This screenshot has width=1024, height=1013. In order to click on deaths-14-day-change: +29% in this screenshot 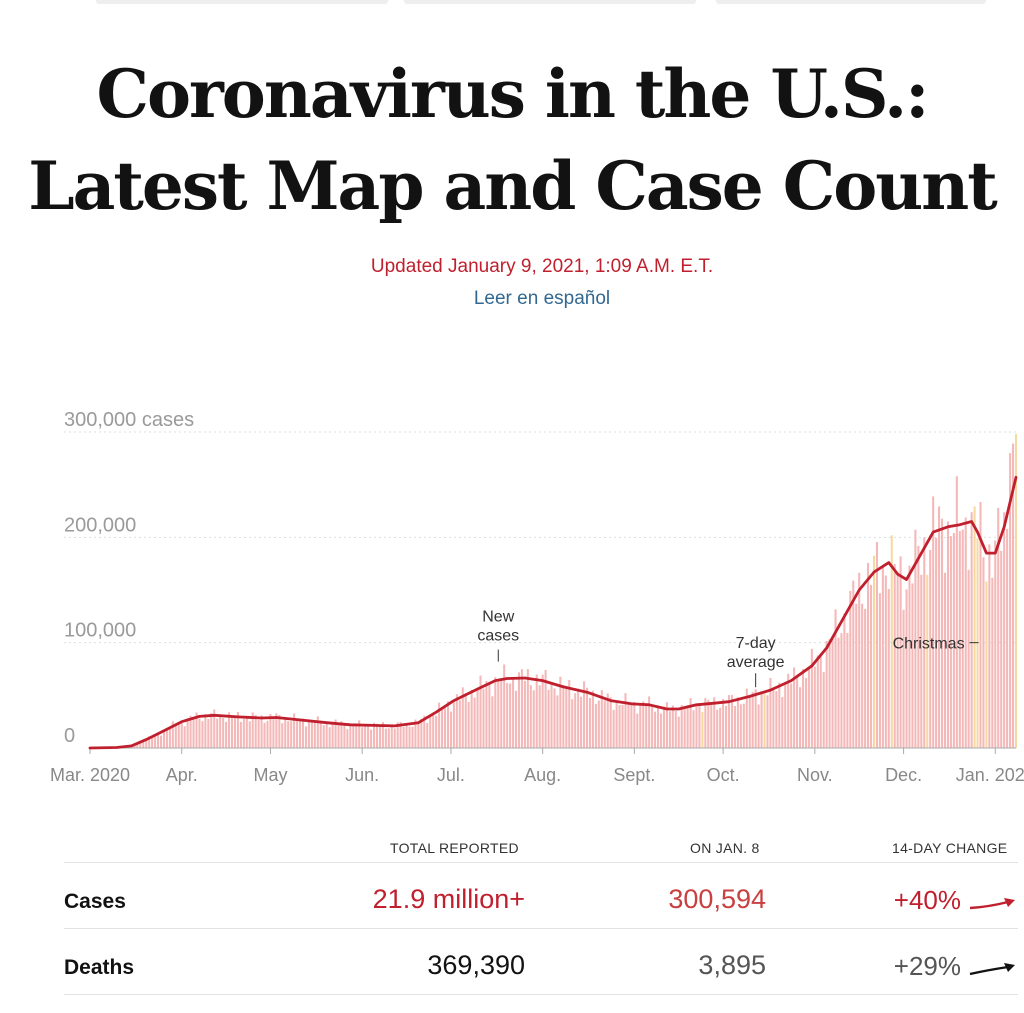, I will do `click(927, 966)`.